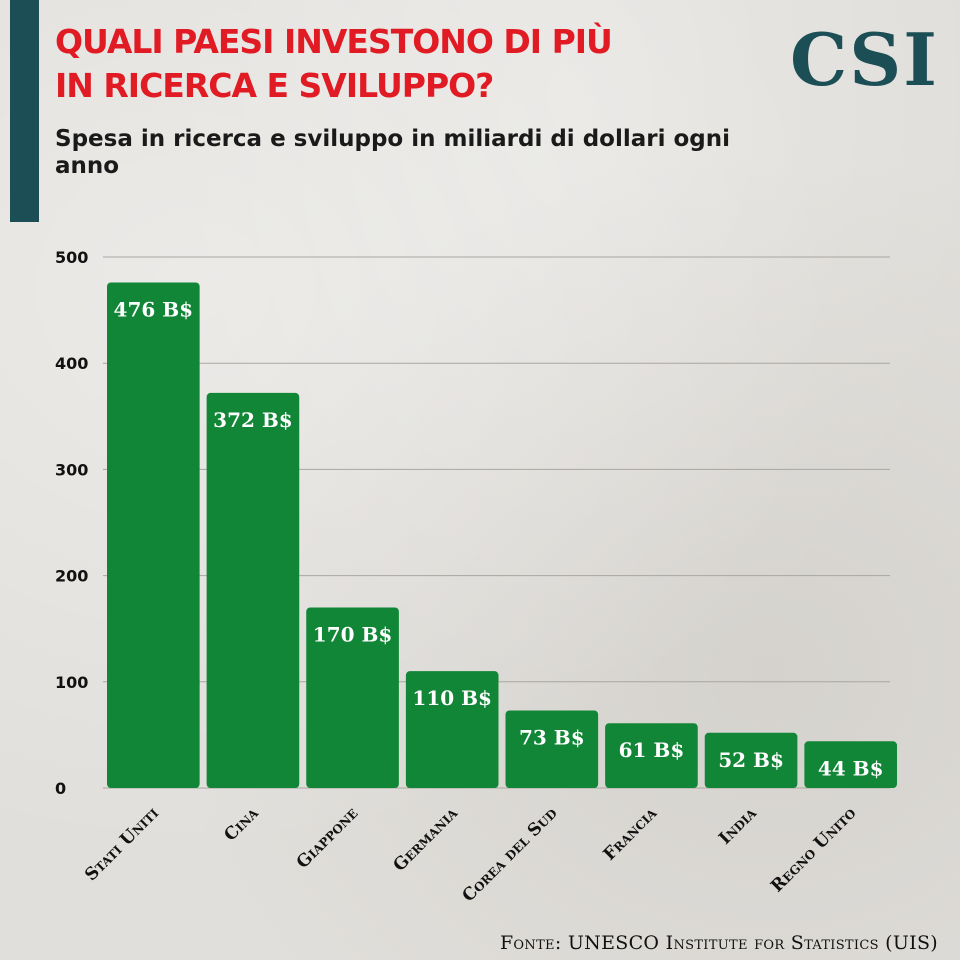  I want to click on data-label: 61 B$, so click(652, 750).